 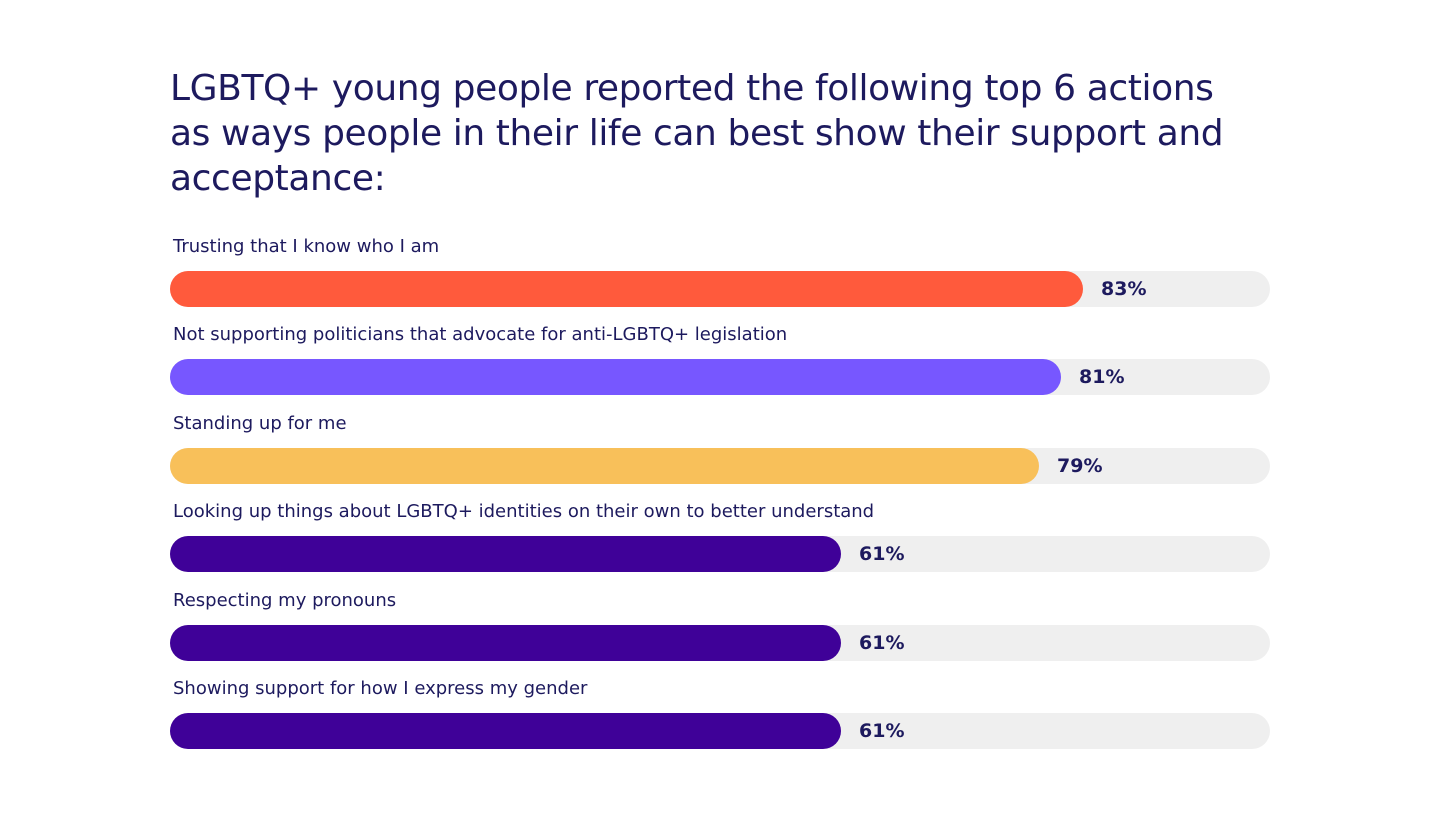 I want to click on bar-category-label: Respecting my pronouns, so click(x=285, y=600).